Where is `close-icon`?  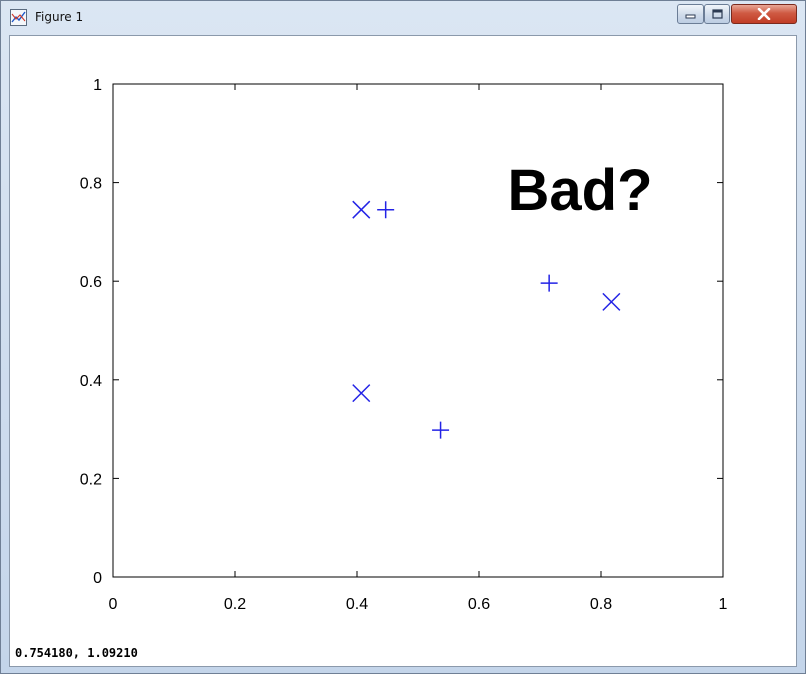 close-icon is located at coordinates (764, 14).